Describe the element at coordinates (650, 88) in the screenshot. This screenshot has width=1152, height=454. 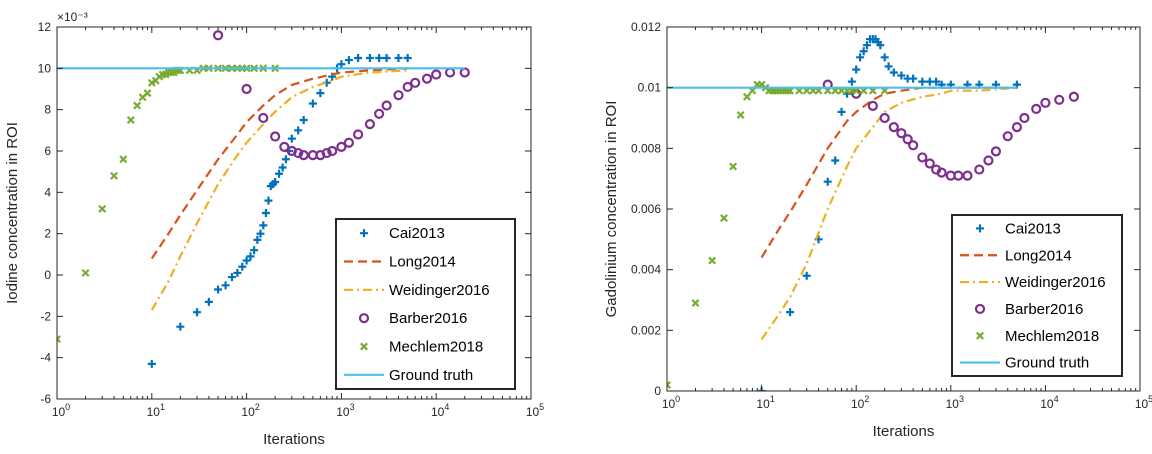
I see `y-tick-label: 0.01` at that location.